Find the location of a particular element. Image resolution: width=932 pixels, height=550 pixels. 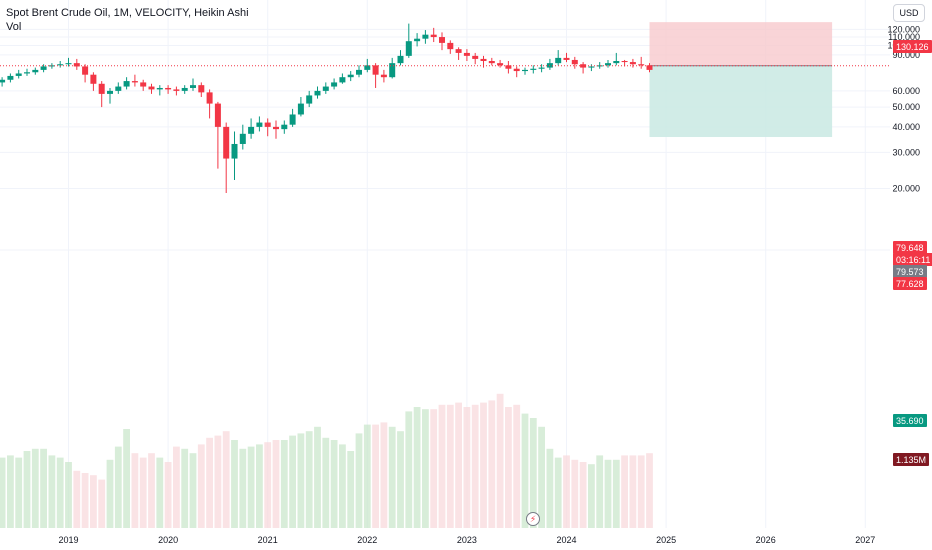

time-axis: 2019202020212022202320242025202620272028 is located at coordinates (495, 540).